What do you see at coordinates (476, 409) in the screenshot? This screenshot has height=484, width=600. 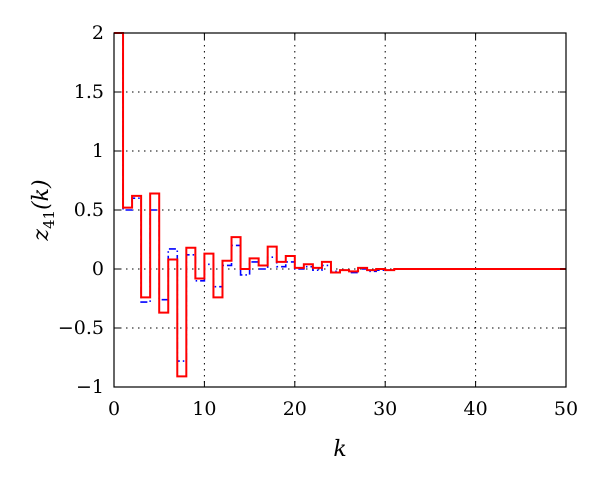 I see `x-tick-label: 40` at bounding box center [476, 409].